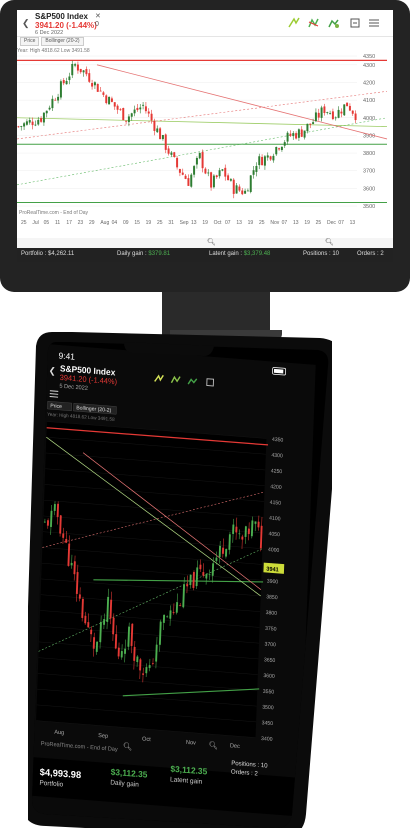 This screenshot has height=840, width=420. Describe the element at coordinates (213, 745) in the screenshot. I see `zoom-icon-mobile-right: 🔍︎` at that location.